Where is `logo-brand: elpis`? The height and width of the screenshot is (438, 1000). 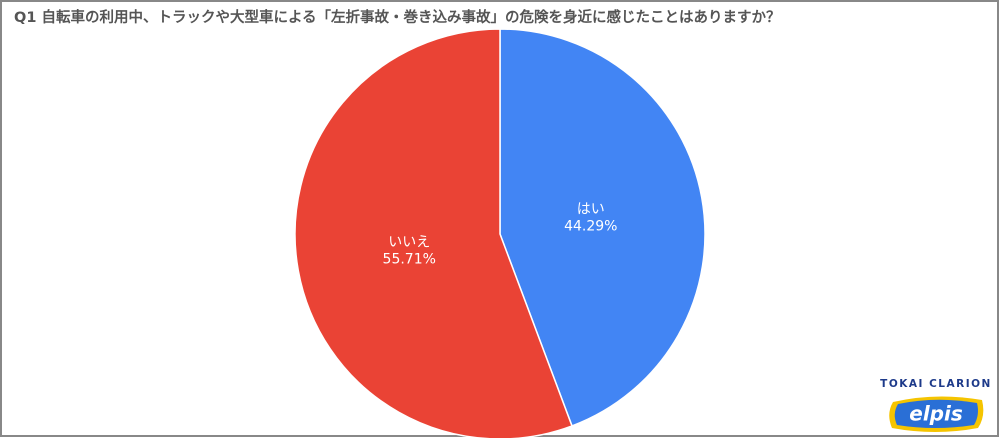
logo-brand: elpis is located at coordinates (936, 414).